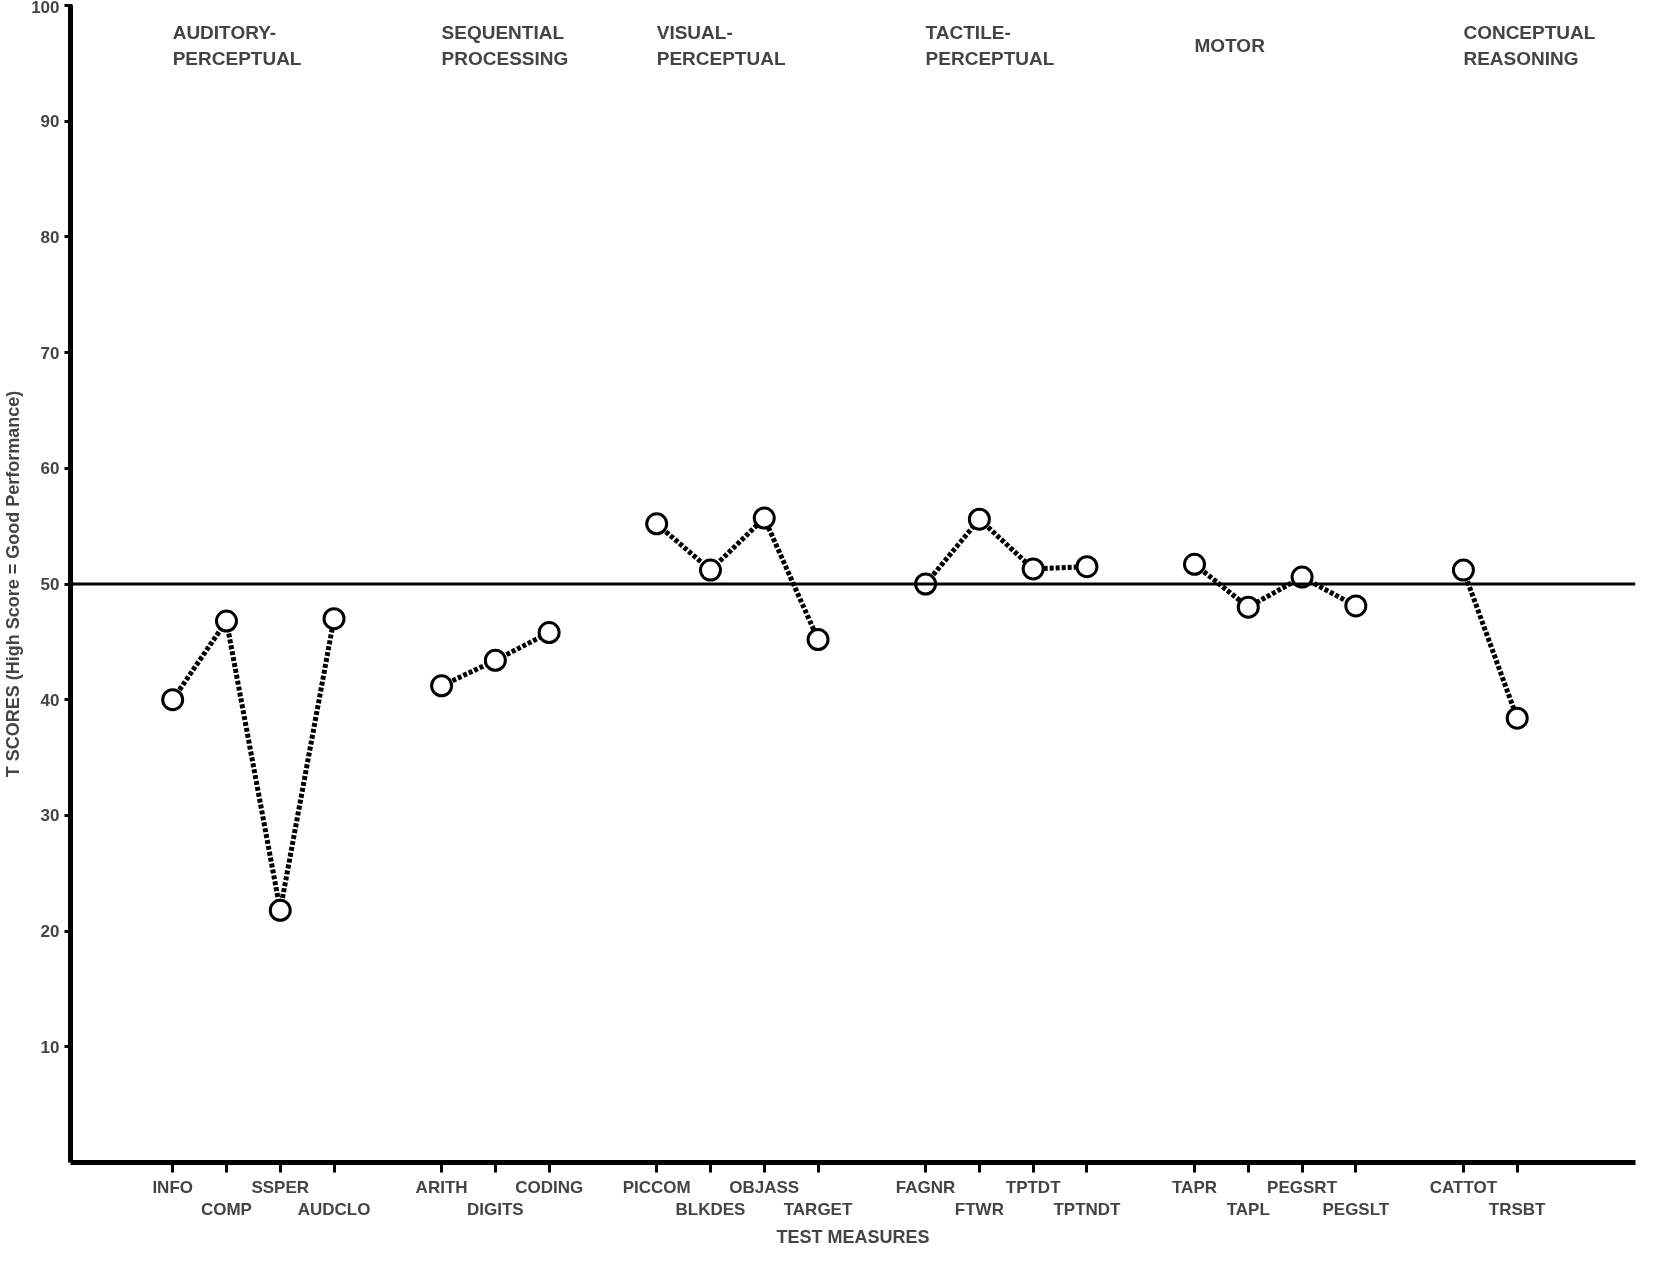  I want to click on annotation: CONCEPTUAL REASONING, so click(1529, 45).